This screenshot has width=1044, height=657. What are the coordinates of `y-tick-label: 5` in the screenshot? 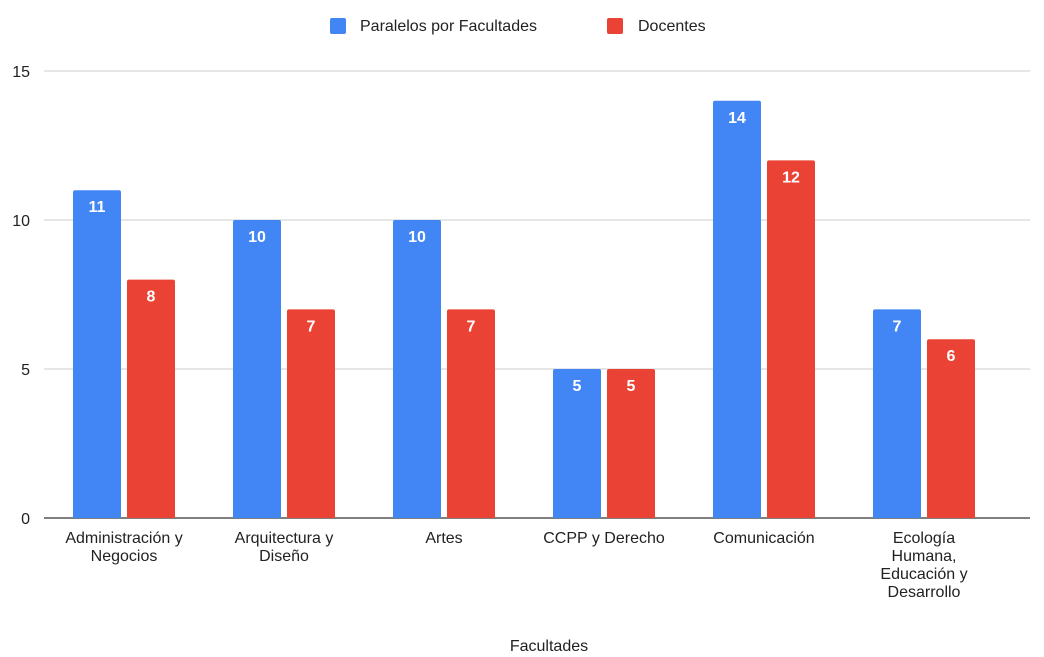 It's located at (25, 370).